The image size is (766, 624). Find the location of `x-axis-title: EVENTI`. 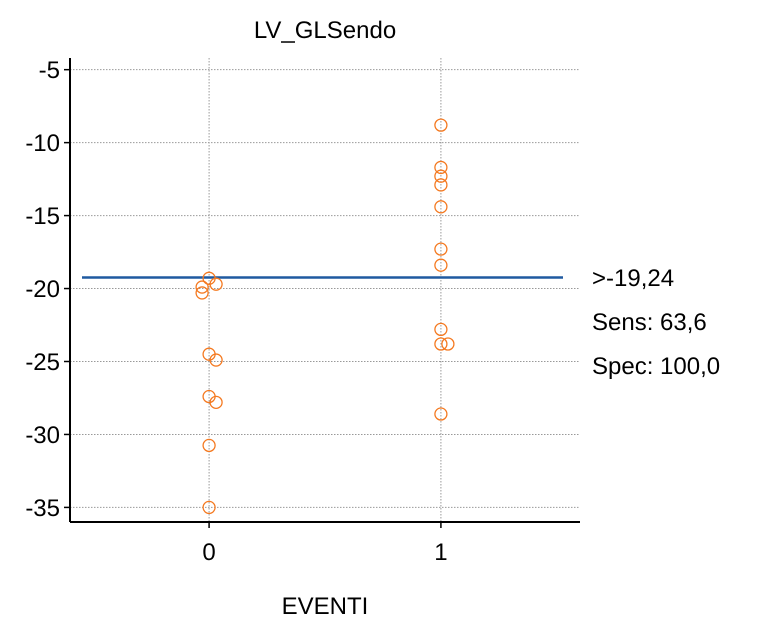

x-axis-title: EVENTI is located at coordinates (325, 606).